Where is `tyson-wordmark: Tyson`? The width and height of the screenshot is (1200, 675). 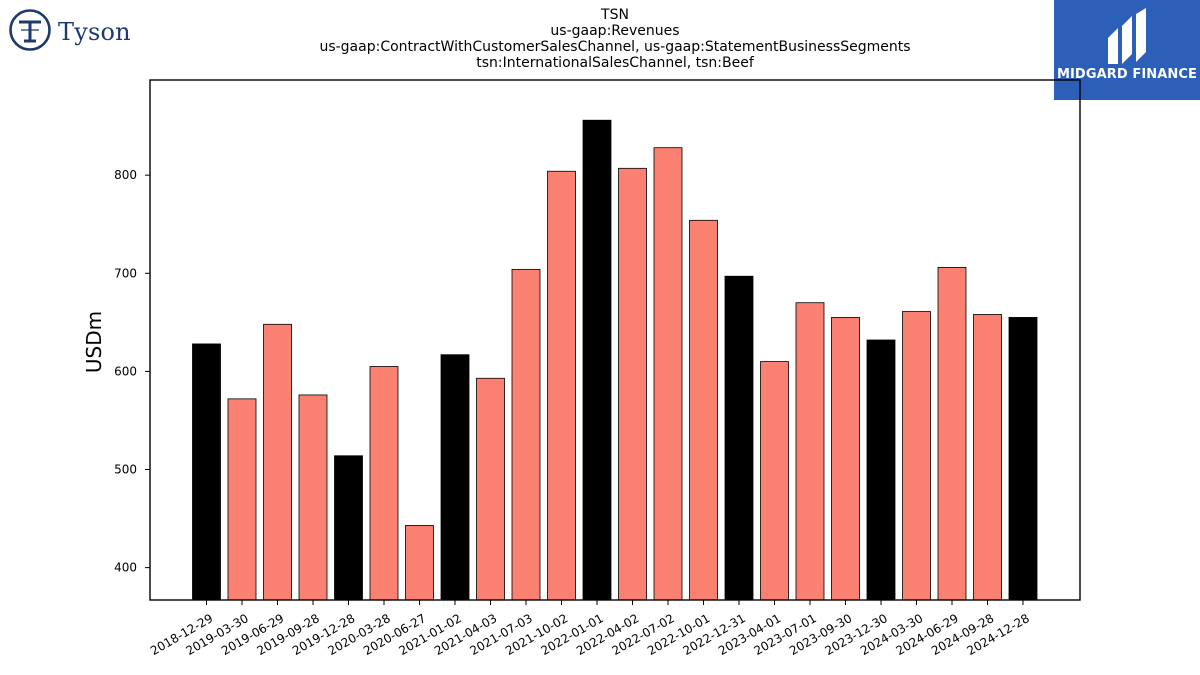 tyson-wordmark: Tyson is located at coordinates (94, 32).